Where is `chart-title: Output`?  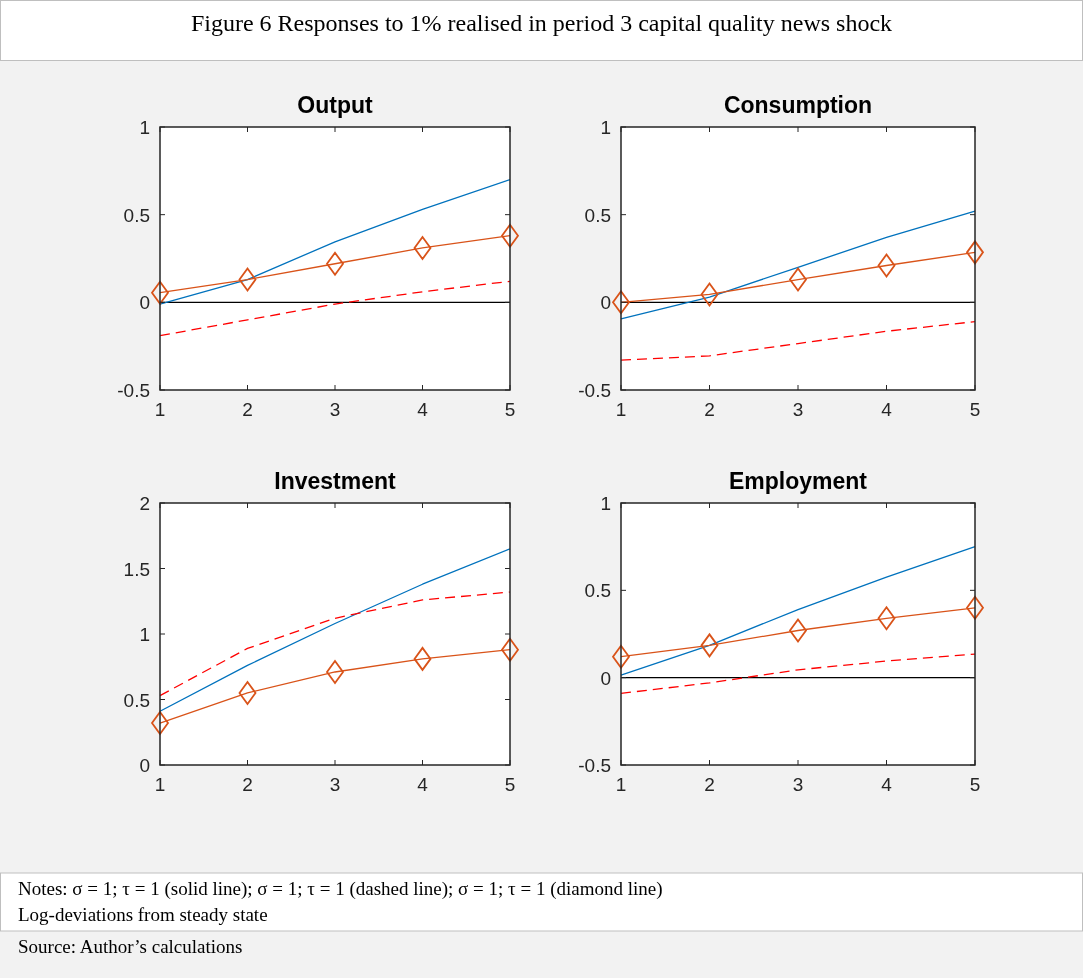
chart-title: Output is located at coordinates (335, 105).